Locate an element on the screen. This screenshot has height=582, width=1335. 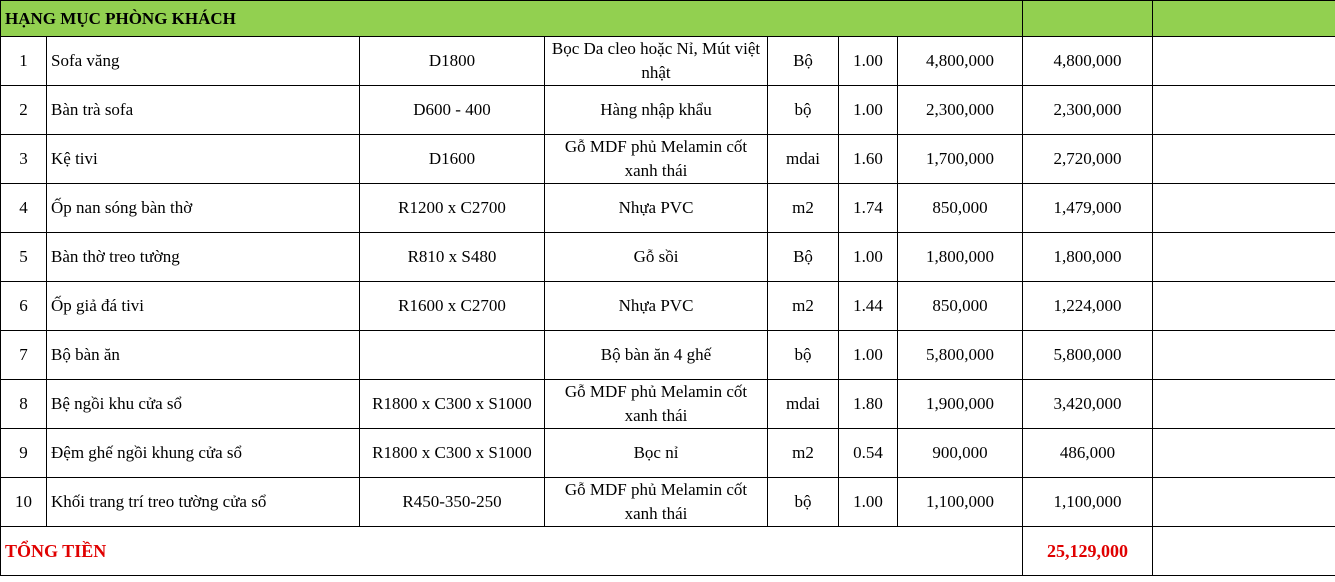
total-amount: 25,129,000 is located at coordinates (1088, 551).